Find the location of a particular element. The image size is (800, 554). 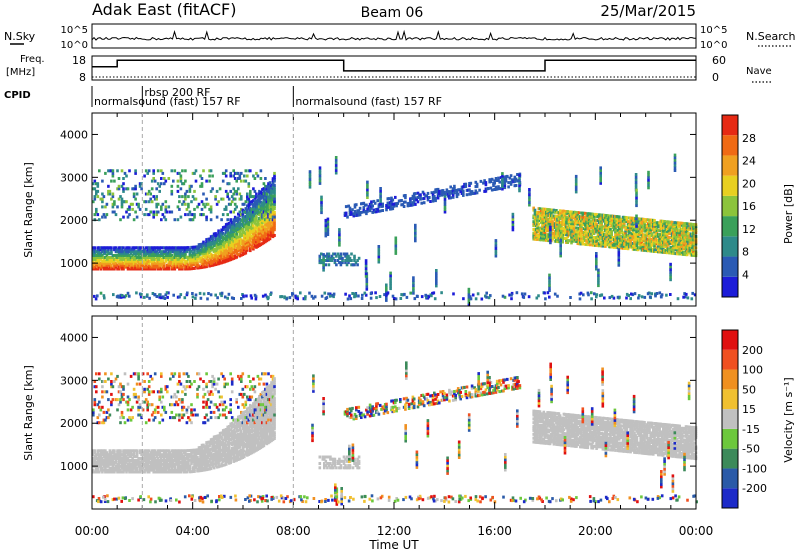

noise-right-tick-bottom: 10^0 is located at coordinates (713, 45).